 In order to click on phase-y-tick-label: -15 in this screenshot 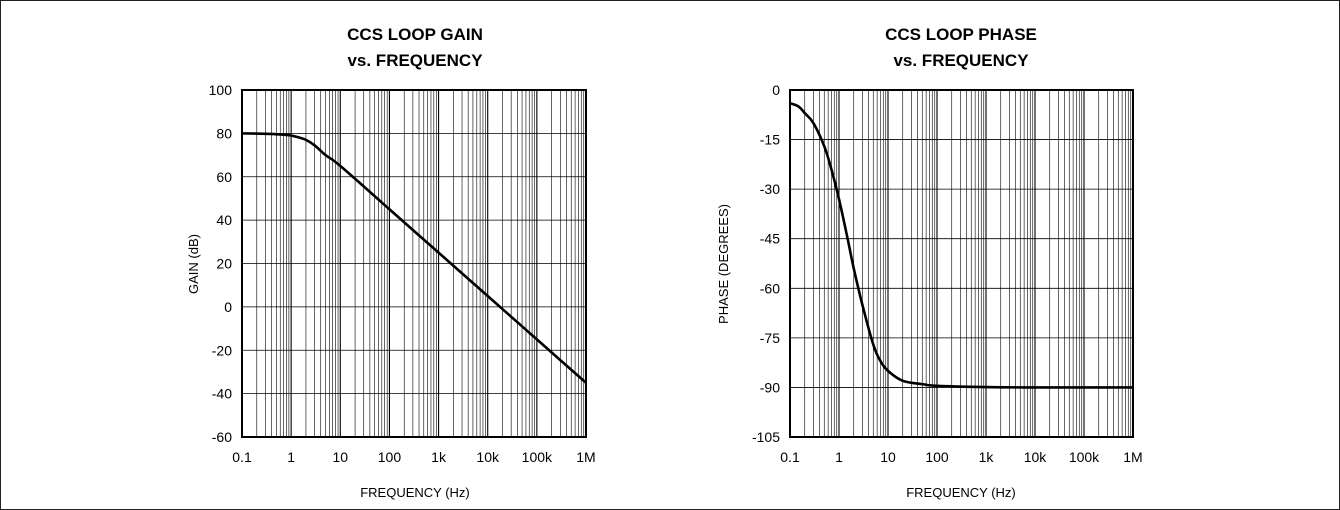, I will do `click(770, 140)`.